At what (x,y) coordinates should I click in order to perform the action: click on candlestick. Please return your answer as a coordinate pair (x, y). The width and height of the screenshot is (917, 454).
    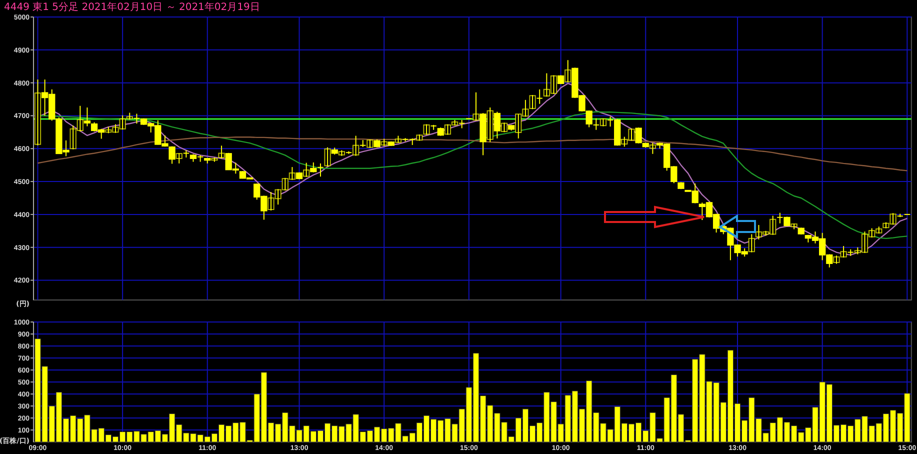
    Looking at the image, I should click on (681, 186).